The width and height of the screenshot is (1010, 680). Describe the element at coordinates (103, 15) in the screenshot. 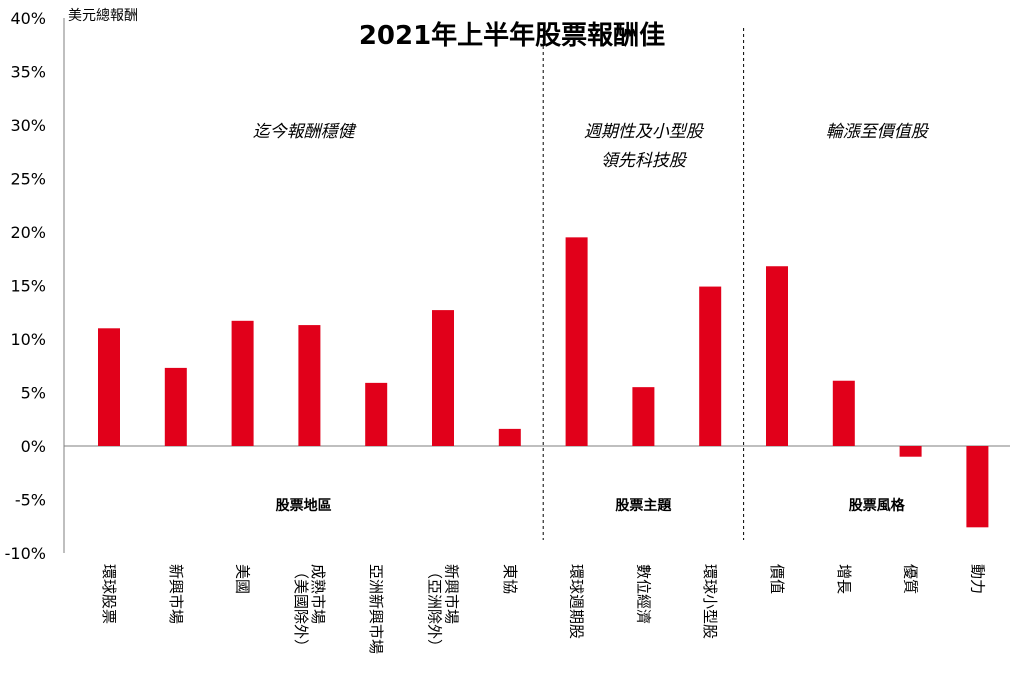

I see `y-axis-label: 美元總報酬` at that location.